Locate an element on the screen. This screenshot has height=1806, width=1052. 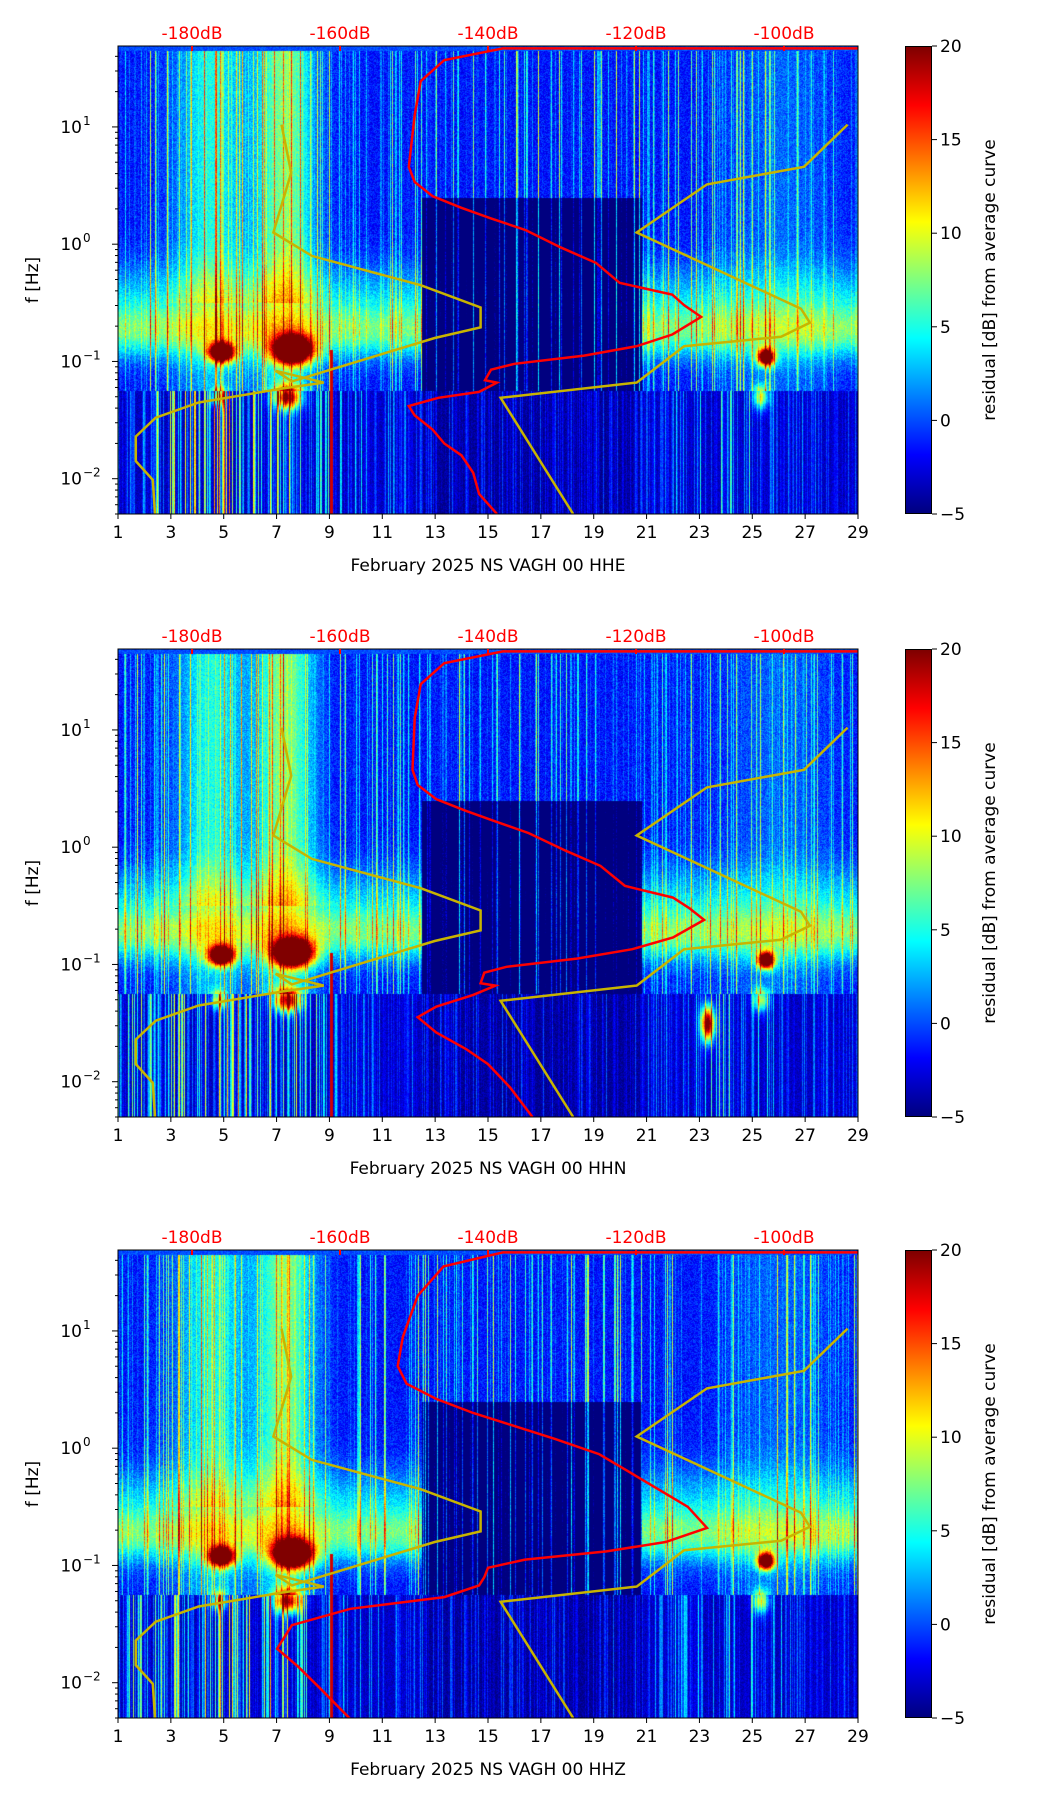
x-axis-label: February 2025 NS VAGH 00 HHE is located at coordinates (488, 566).